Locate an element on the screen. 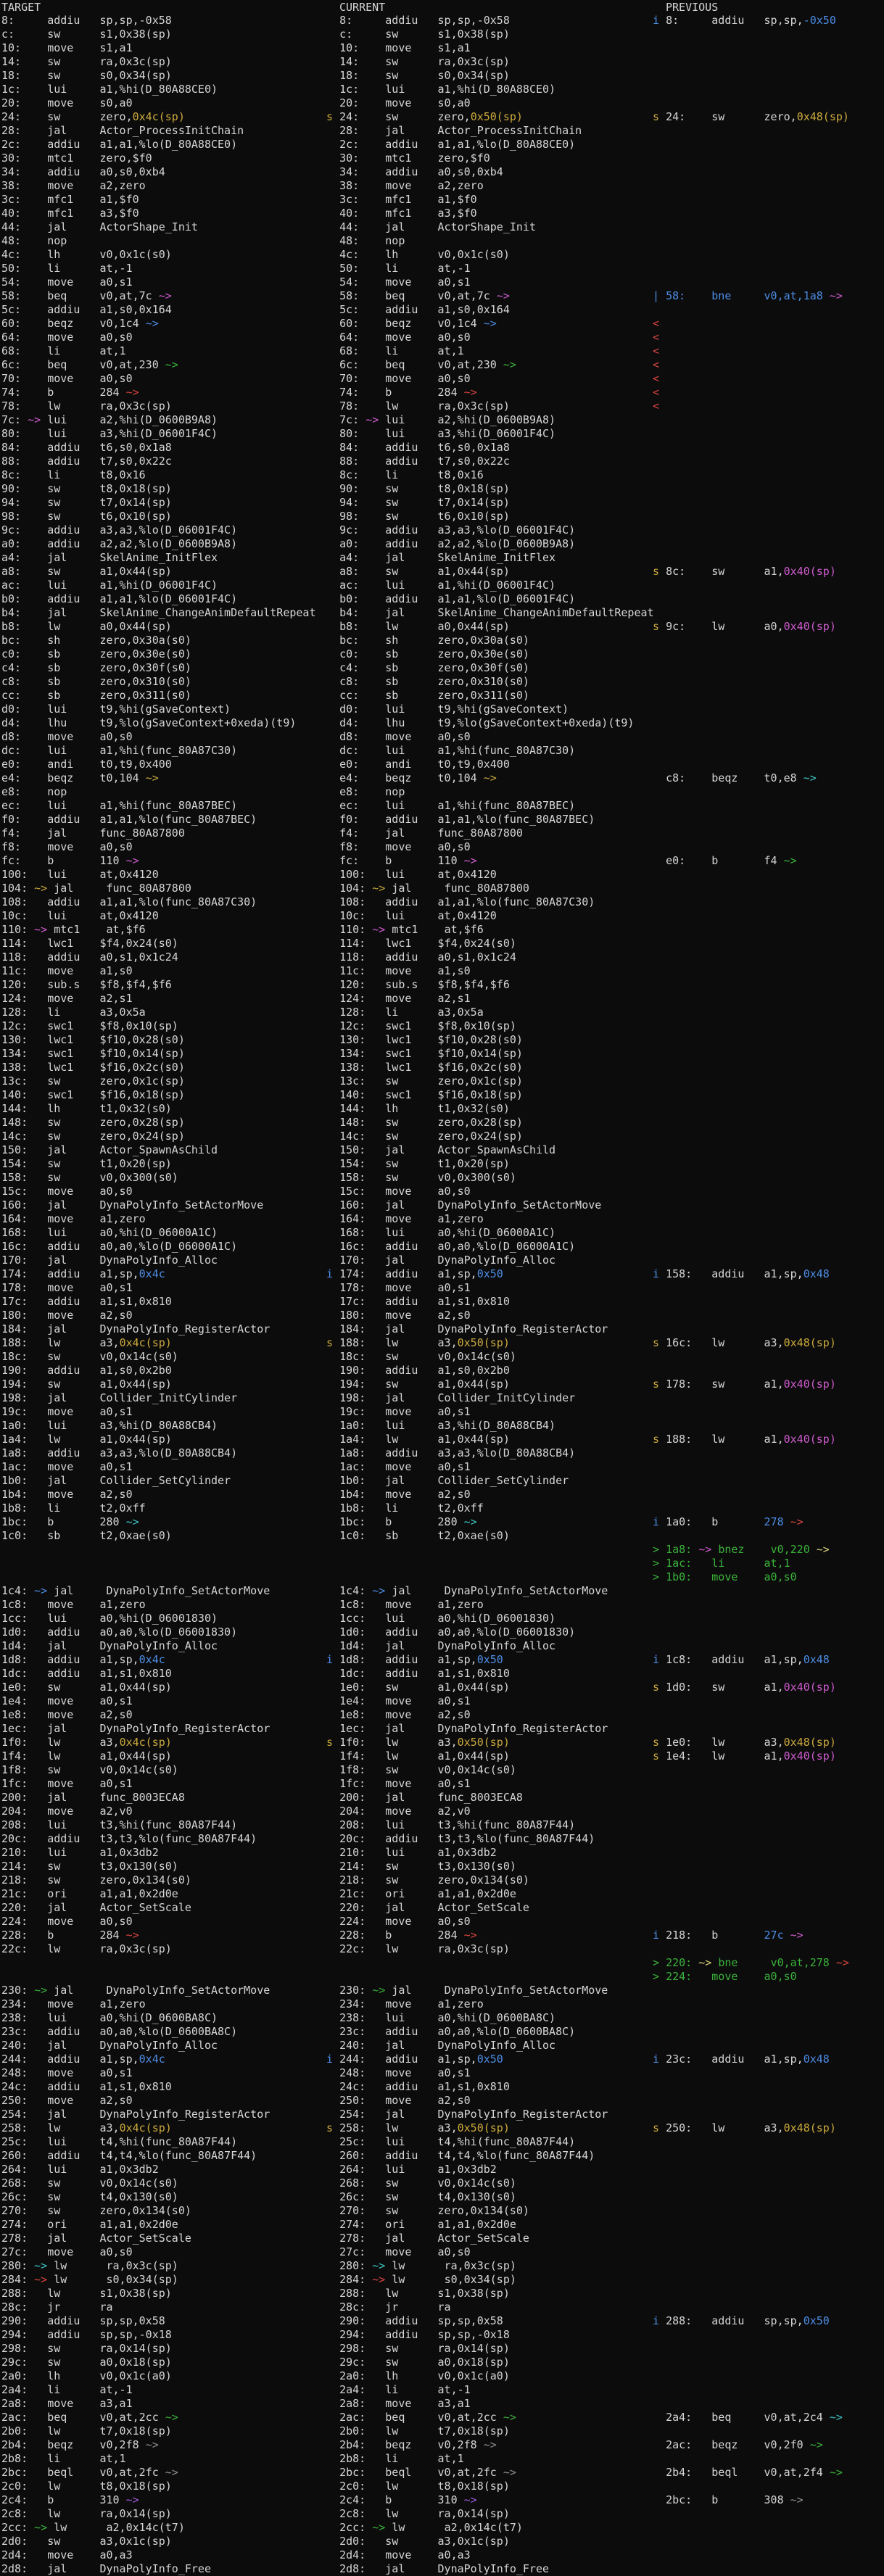 This screenshot has height=2576, width=884. pane-title-current: CURRENT is located at coordinates (362, 8).